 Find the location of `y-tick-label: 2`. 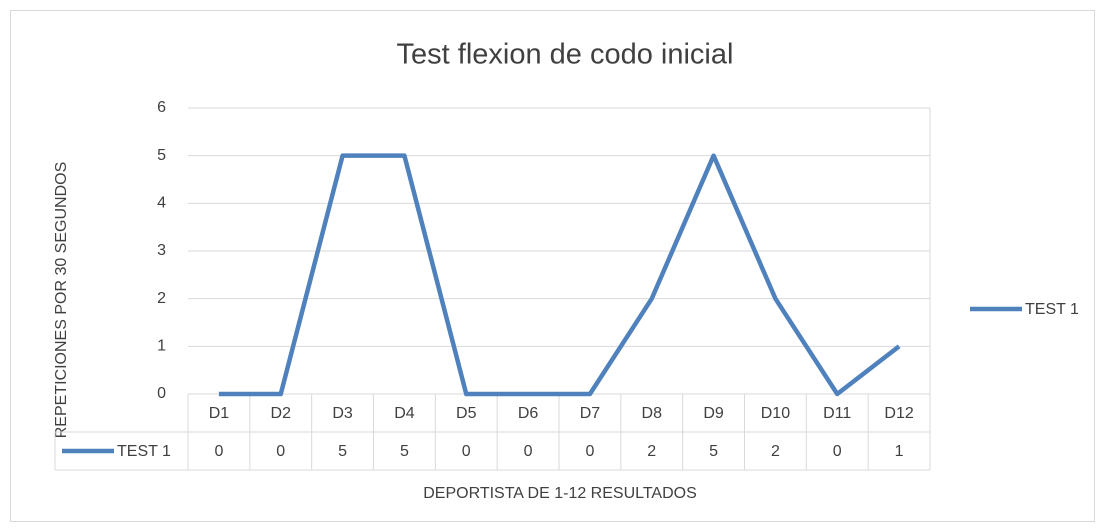

y-tick-label: 2 is located at coordinates (161, 298).